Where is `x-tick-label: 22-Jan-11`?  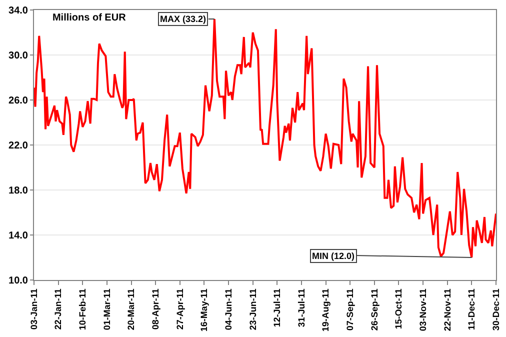
x-tick-label: 22-Jan-11 is located at coordinates (58, 309).